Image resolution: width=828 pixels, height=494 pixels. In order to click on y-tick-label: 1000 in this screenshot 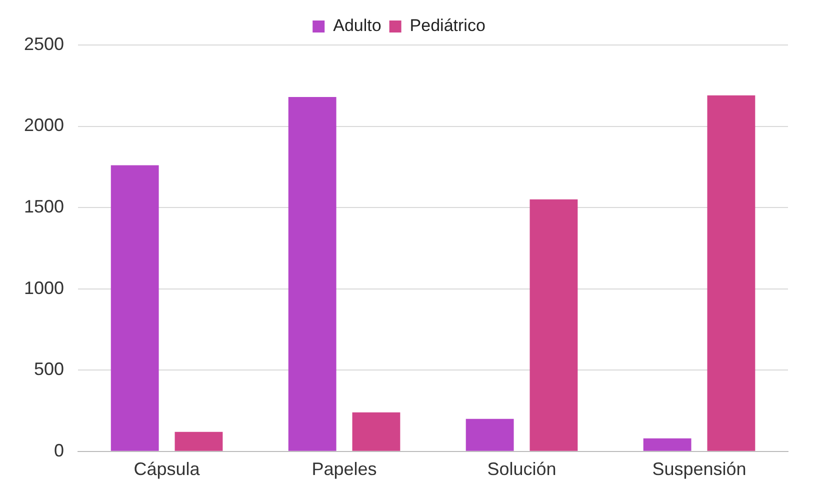, I will do `click(44, 288)`.